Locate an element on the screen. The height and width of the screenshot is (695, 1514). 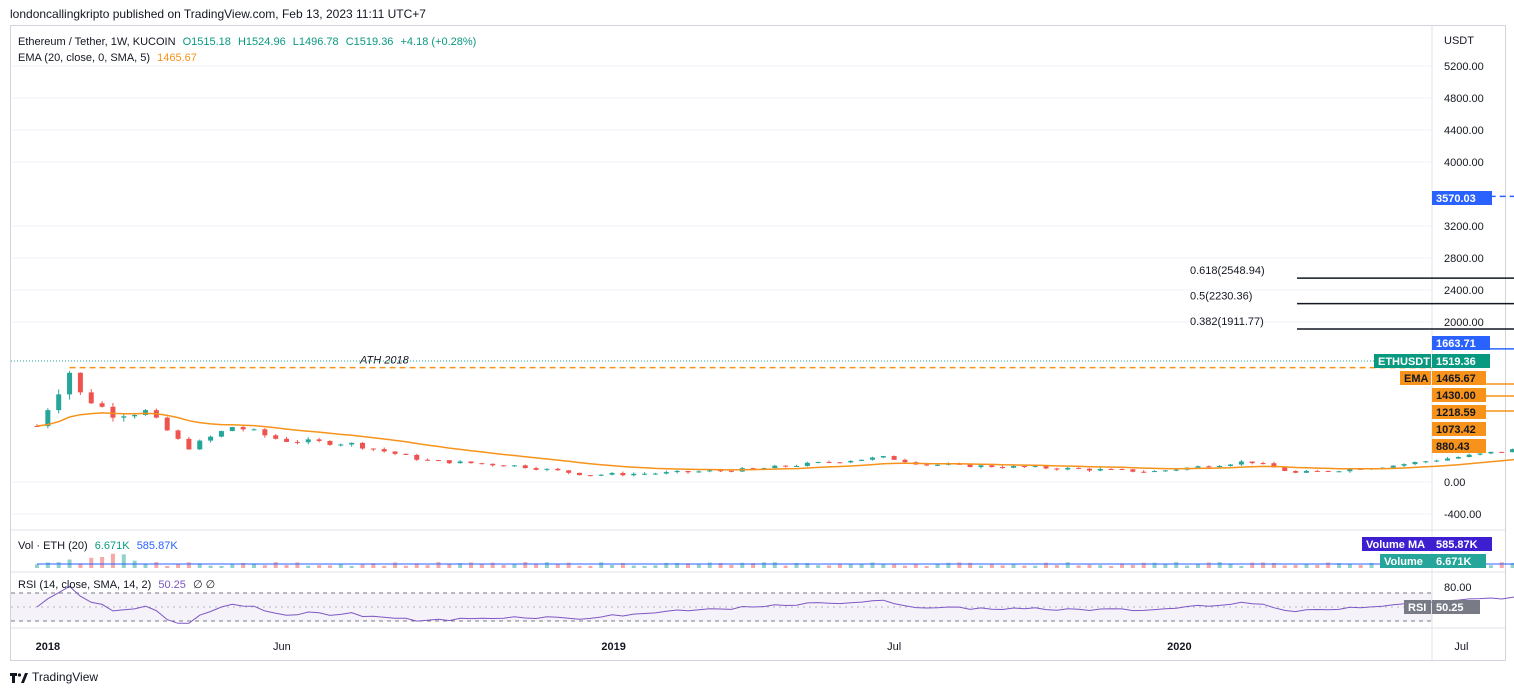
fib-label: 0.5(2230.36) is located at coordinates (1221, 297).